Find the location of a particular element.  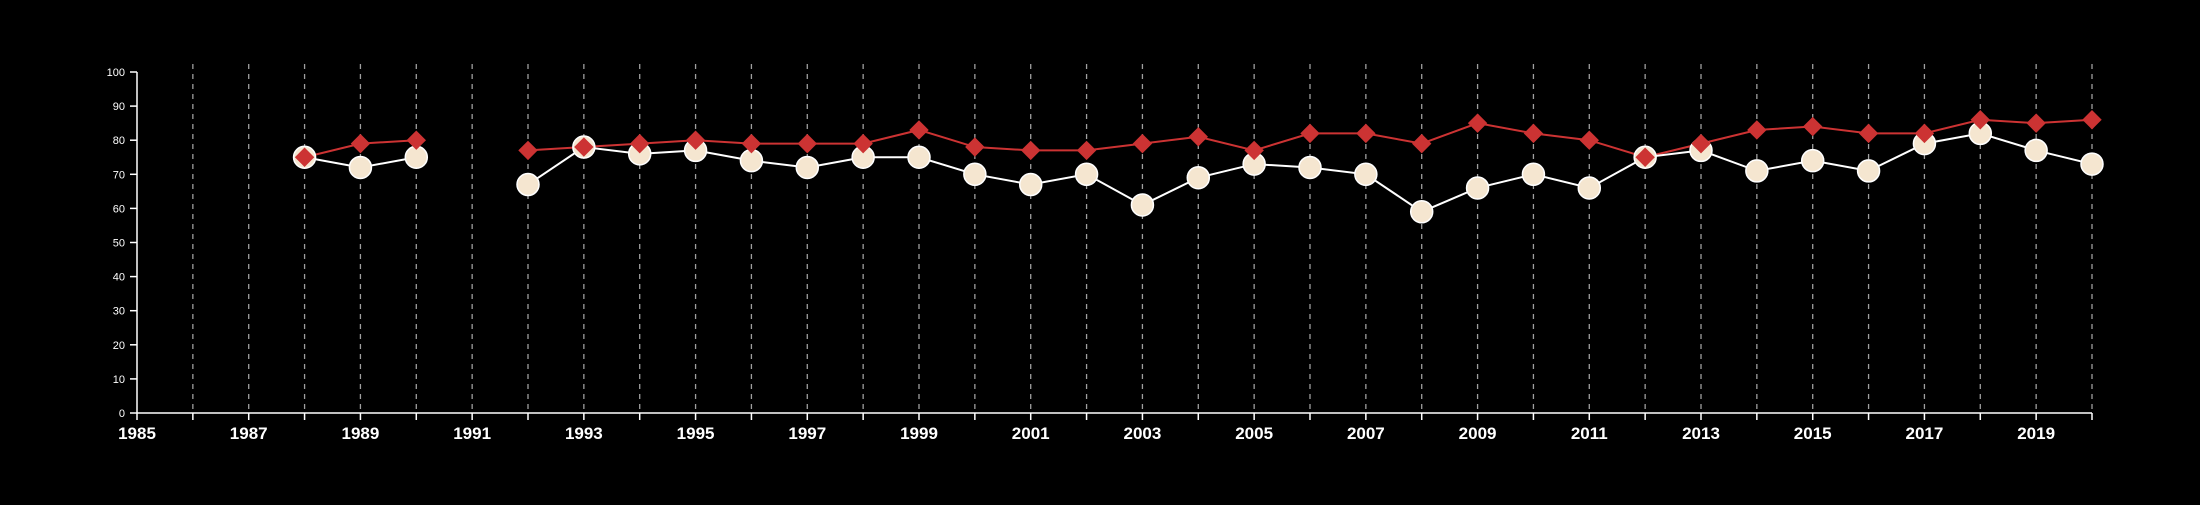

x-tick-label: 2001 is located at coordinates (1031, 433).